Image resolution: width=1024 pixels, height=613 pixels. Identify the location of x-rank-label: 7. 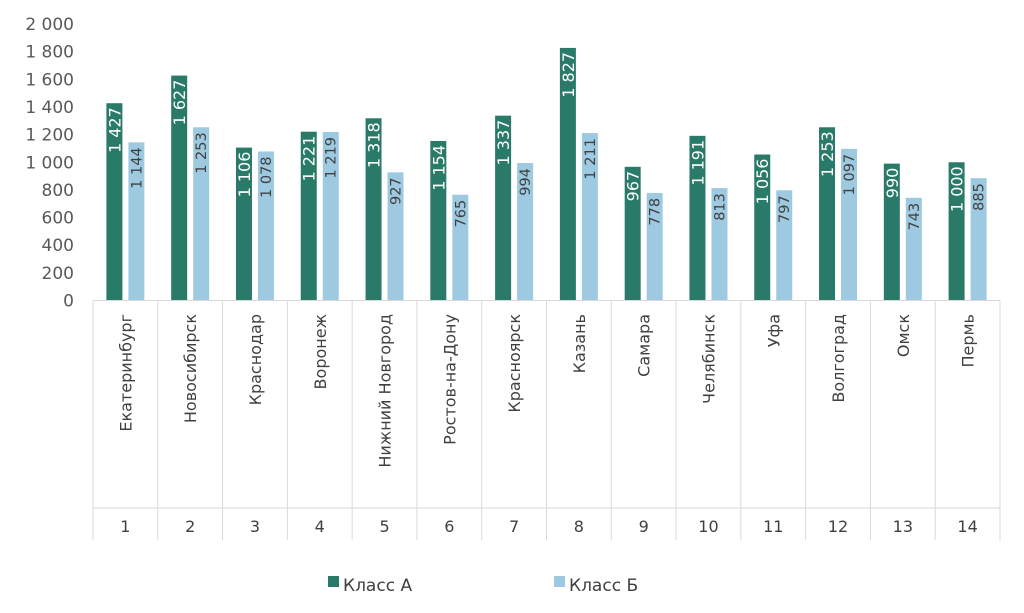
(514, 526).